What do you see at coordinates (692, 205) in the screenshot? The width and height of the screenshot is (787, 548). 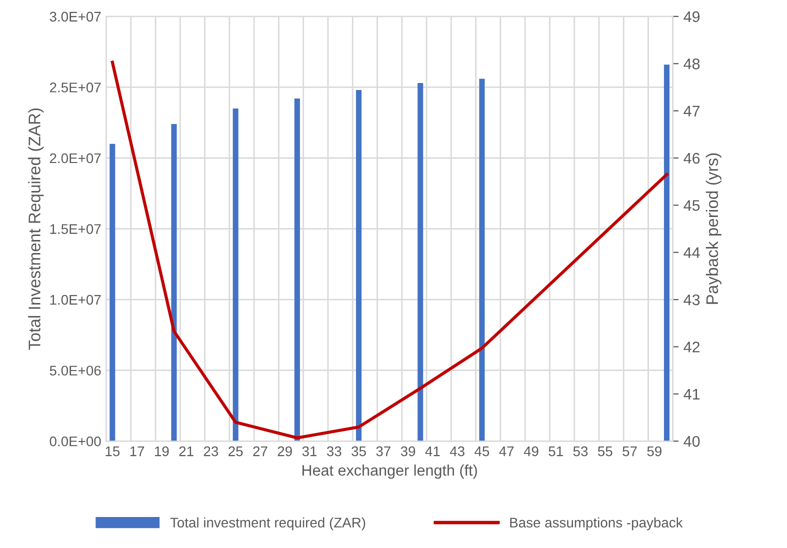 I see `y2-tick-label: 45` at bounding box center [692, 205].